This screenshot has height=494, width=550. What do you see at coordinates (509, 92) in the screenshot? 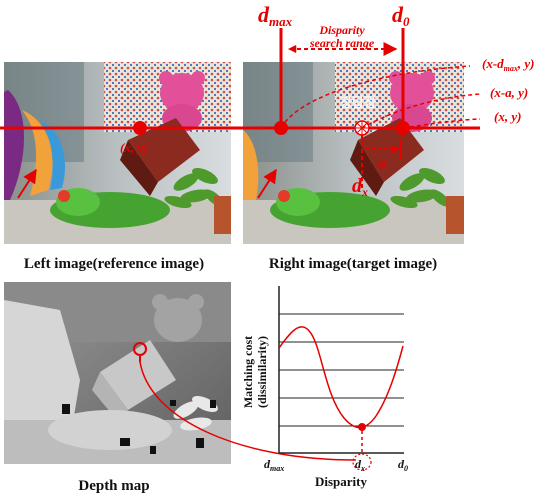
I see `coord-xa-label: (x-a, y)` at bounding box center [509, 92].